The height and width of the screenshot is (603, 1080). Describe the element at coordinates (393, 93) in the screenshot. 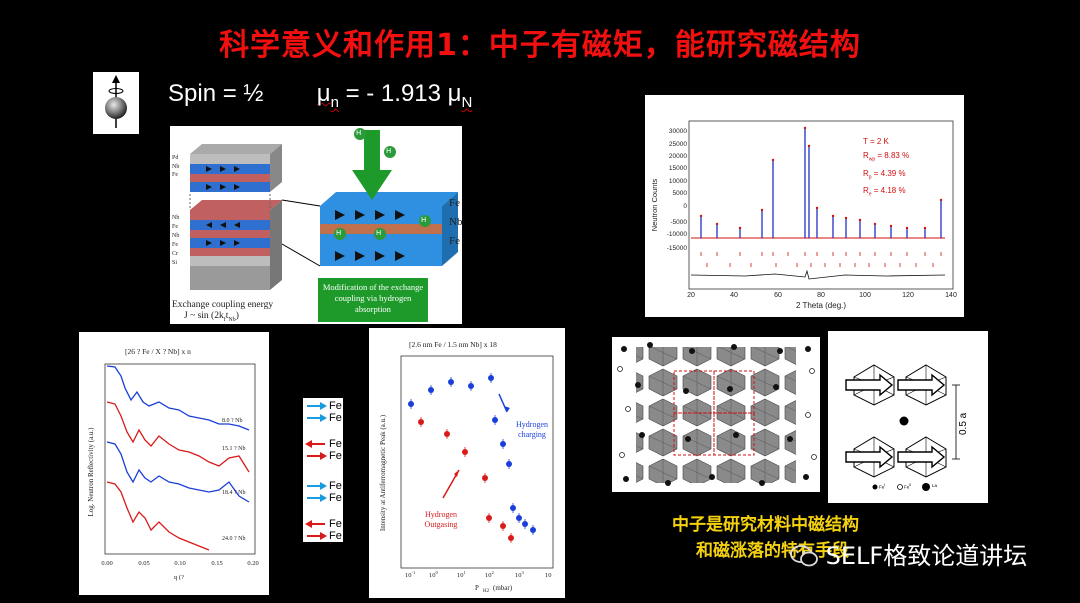

I see `mu-equation: = - 1.913` at that location.